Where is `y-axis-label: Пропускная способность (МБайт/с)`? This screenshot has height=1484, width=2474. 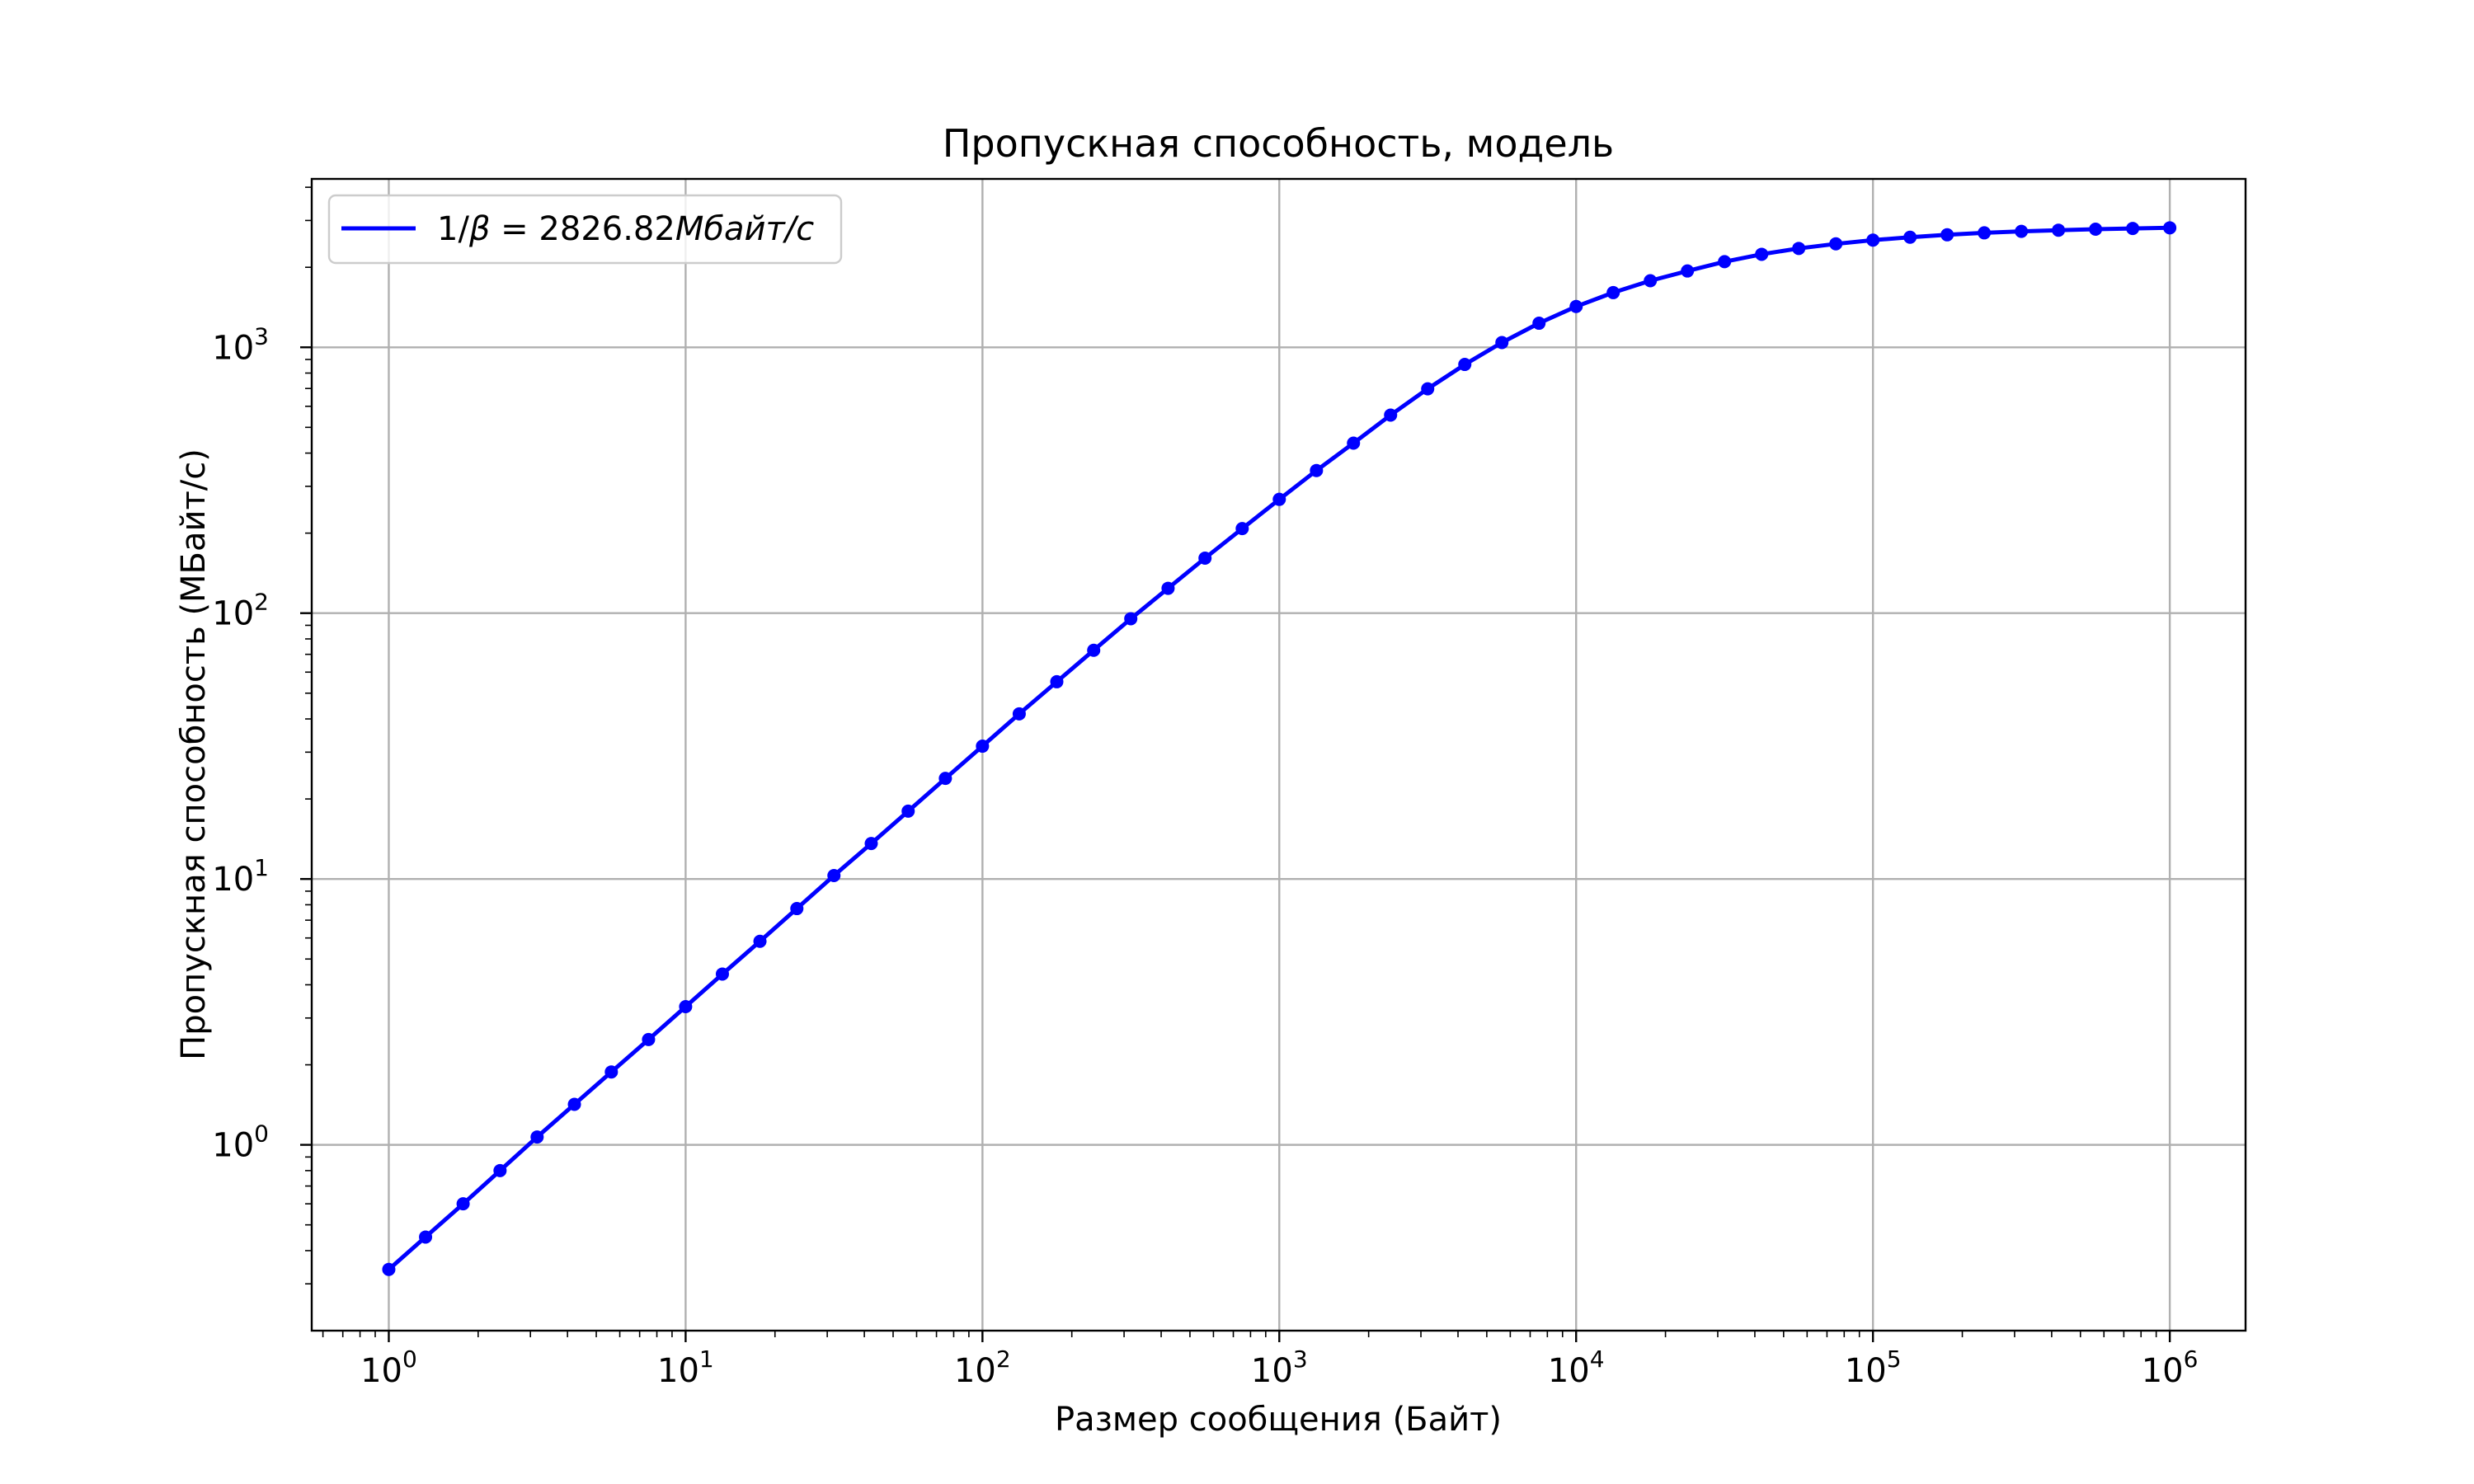 y-axis-label: Пропускная способность (МБайт/с) is located at coordinates (194, 754).